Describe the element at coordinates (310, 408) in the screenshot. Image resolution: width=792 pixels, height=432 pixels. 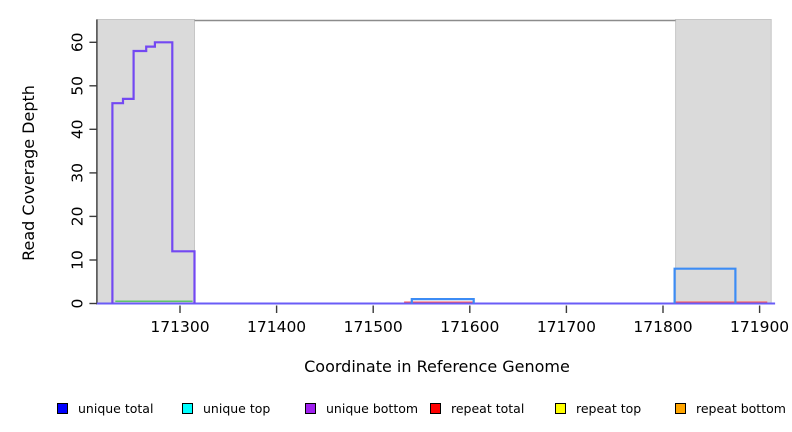
I see `legend-swatch-unique-bottom` at that location.